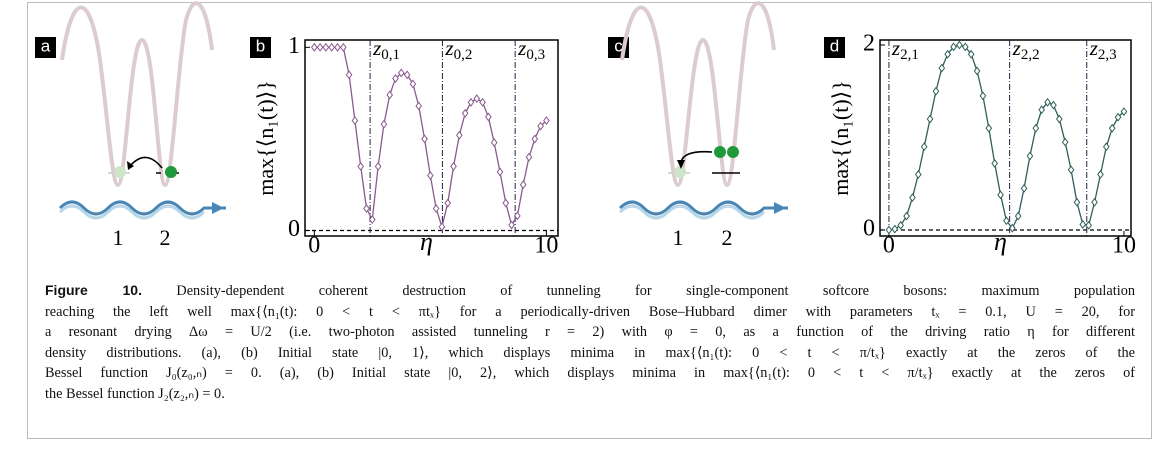 This screenshot has height=457, width=1171. I want to click on annotation-subscript: 0,1, so click(390, 55).